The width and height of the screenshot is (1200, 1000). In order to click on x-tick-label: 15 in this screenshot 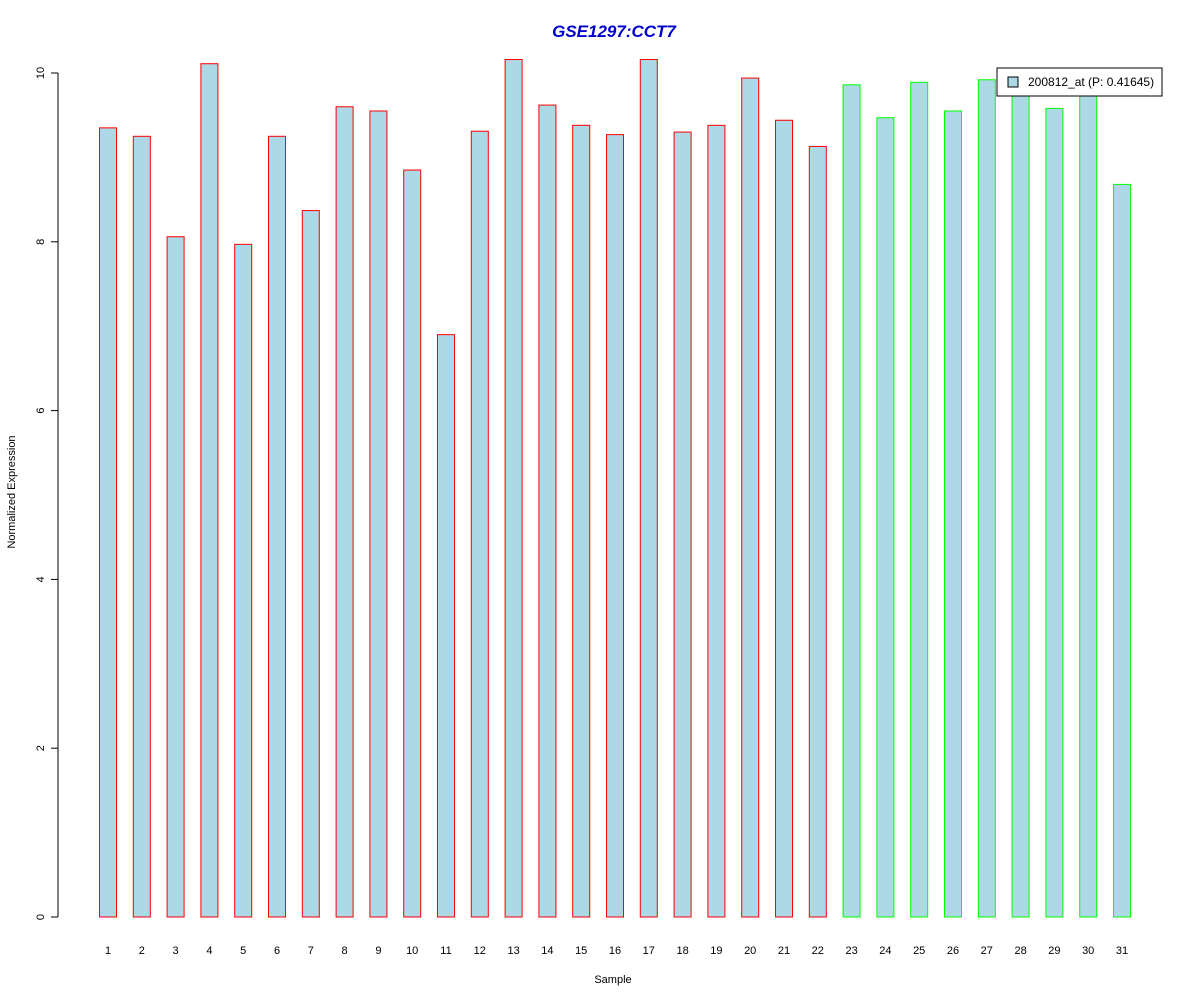, I will do `click(581, 951)`.